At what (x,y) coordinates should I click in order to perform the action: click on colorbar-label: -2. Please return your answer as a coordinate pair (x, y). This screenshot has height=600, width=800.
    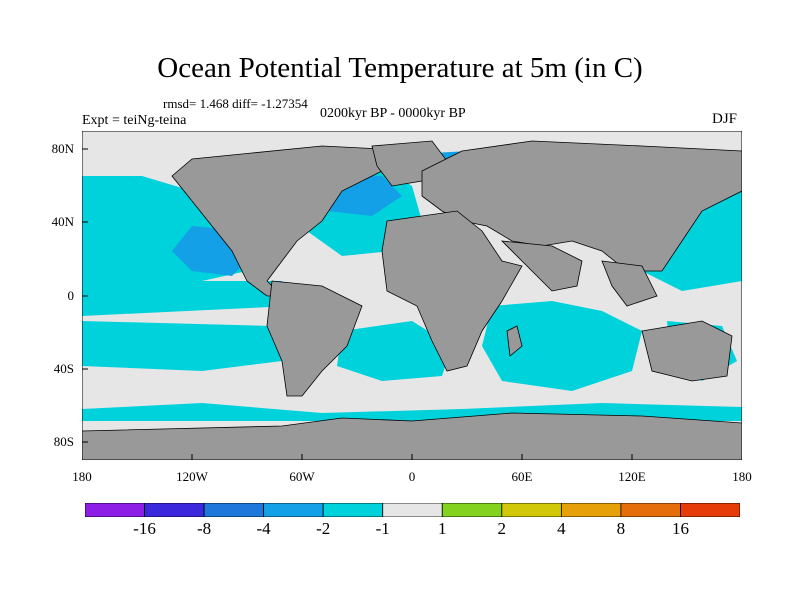
    Looking at the image, I should click on (323, 528).